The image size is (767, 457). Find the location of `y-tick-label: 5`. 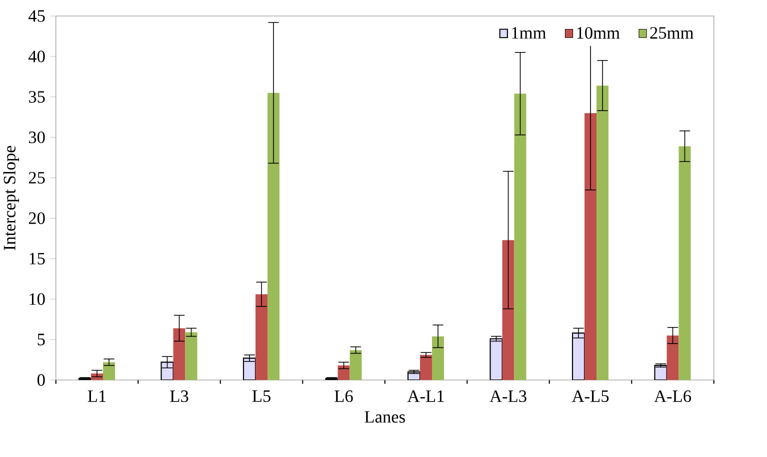

y-tick-label: 5 is located at coordinates (41, 340).